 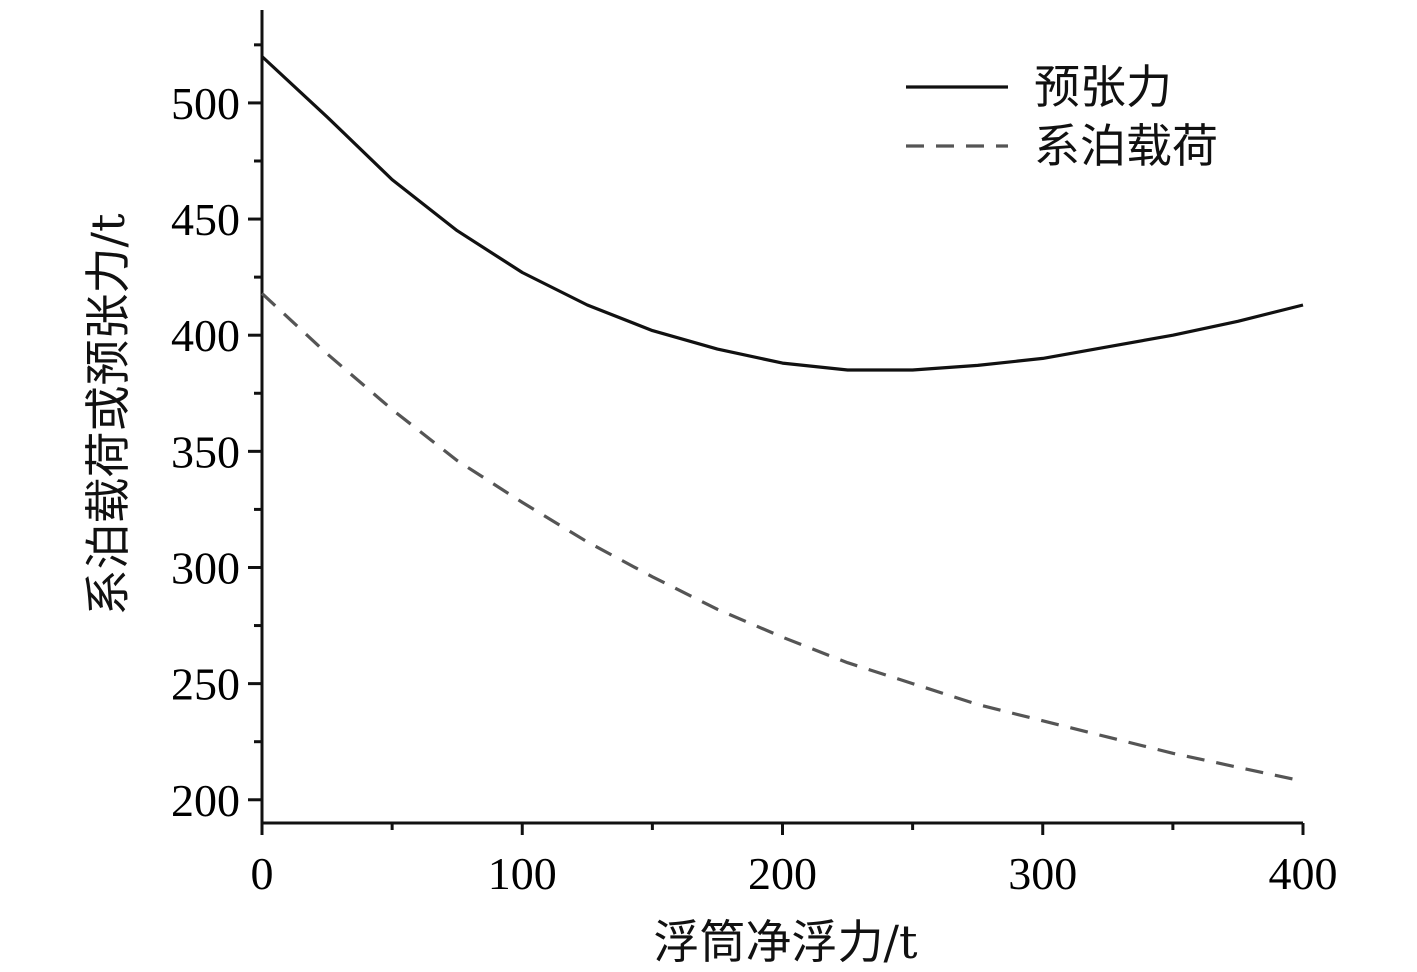 I want to click on y-tick-label: 350, so click(x=205, y=451).